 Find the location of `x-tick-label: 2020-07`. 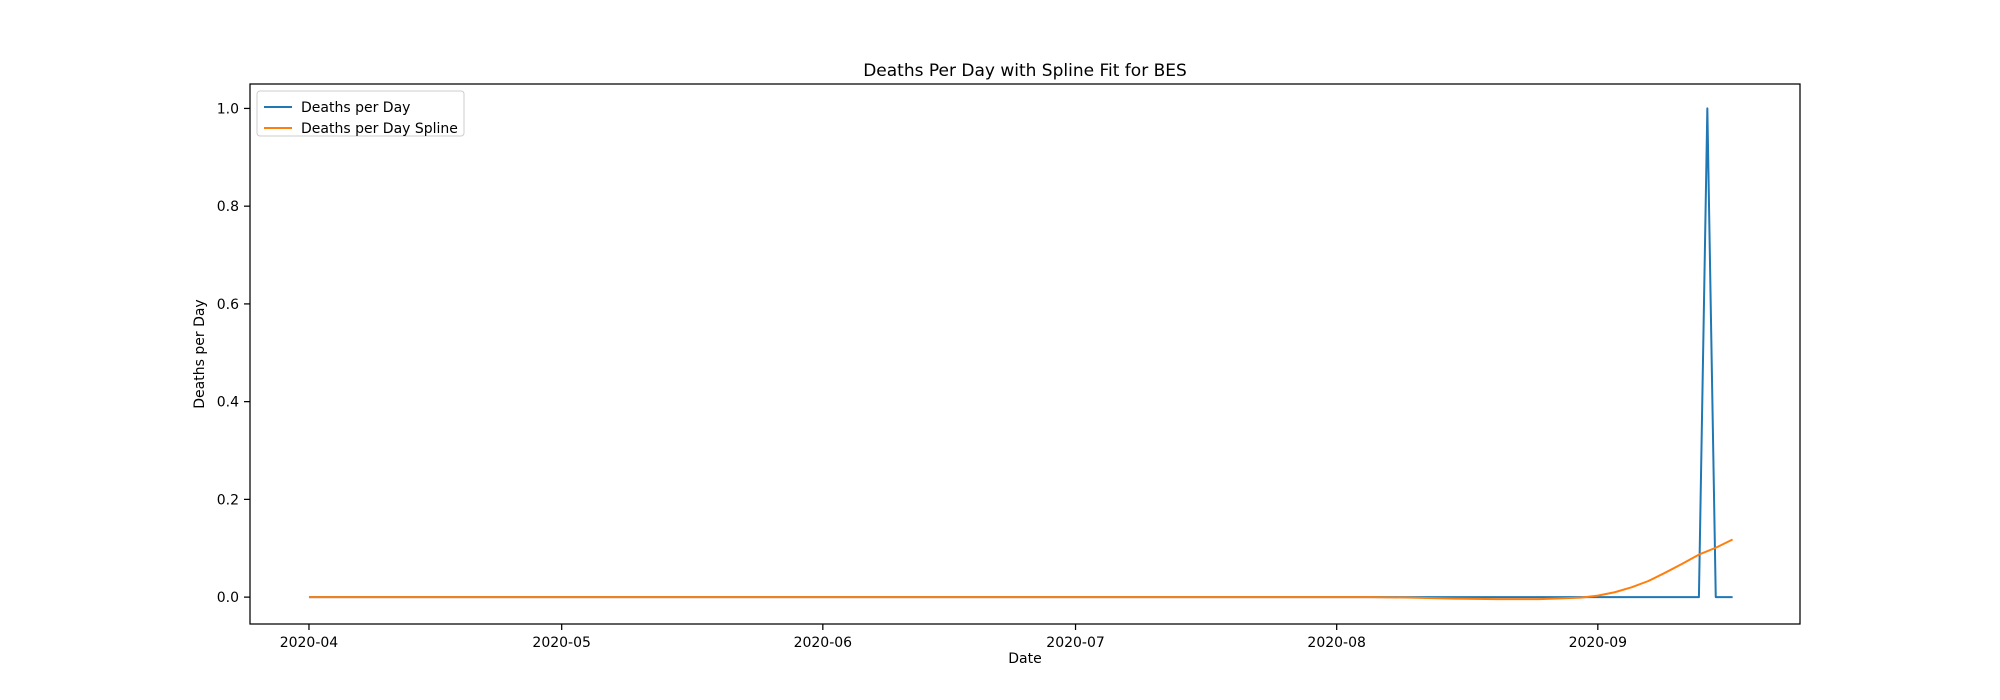

x-tick-label: 2020-07 is located at coordinates (1075, 643).